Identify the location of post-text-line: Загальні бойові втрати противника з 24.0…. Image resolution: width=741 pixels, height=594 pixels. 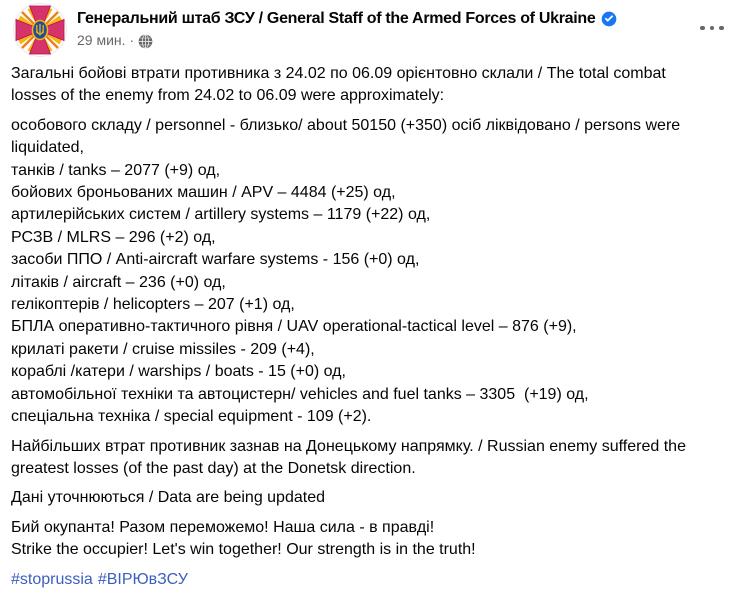
(338, 73).